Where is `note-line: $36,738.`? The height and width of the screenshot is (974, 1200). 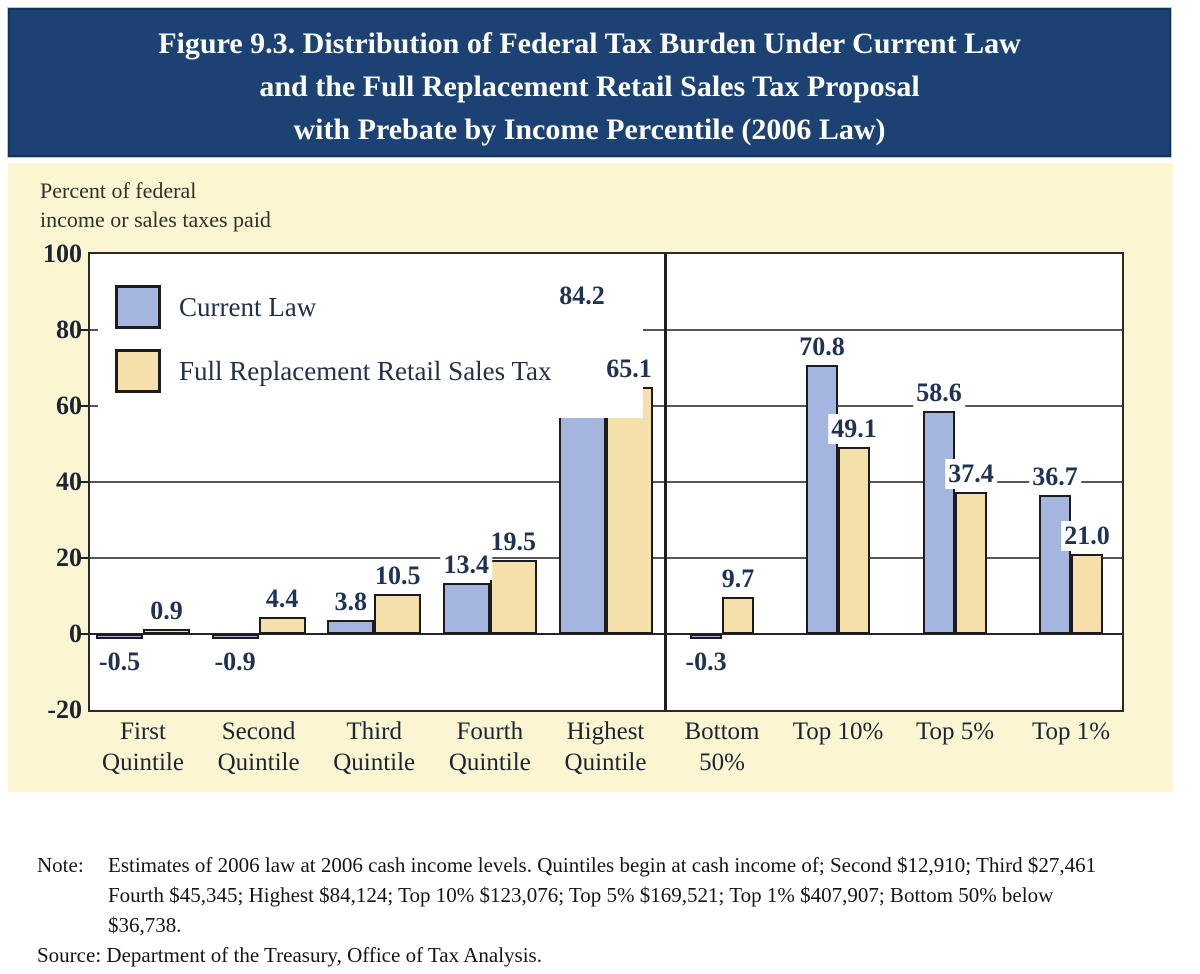 note-line: $36,738. is located at coordinates (145, 925).